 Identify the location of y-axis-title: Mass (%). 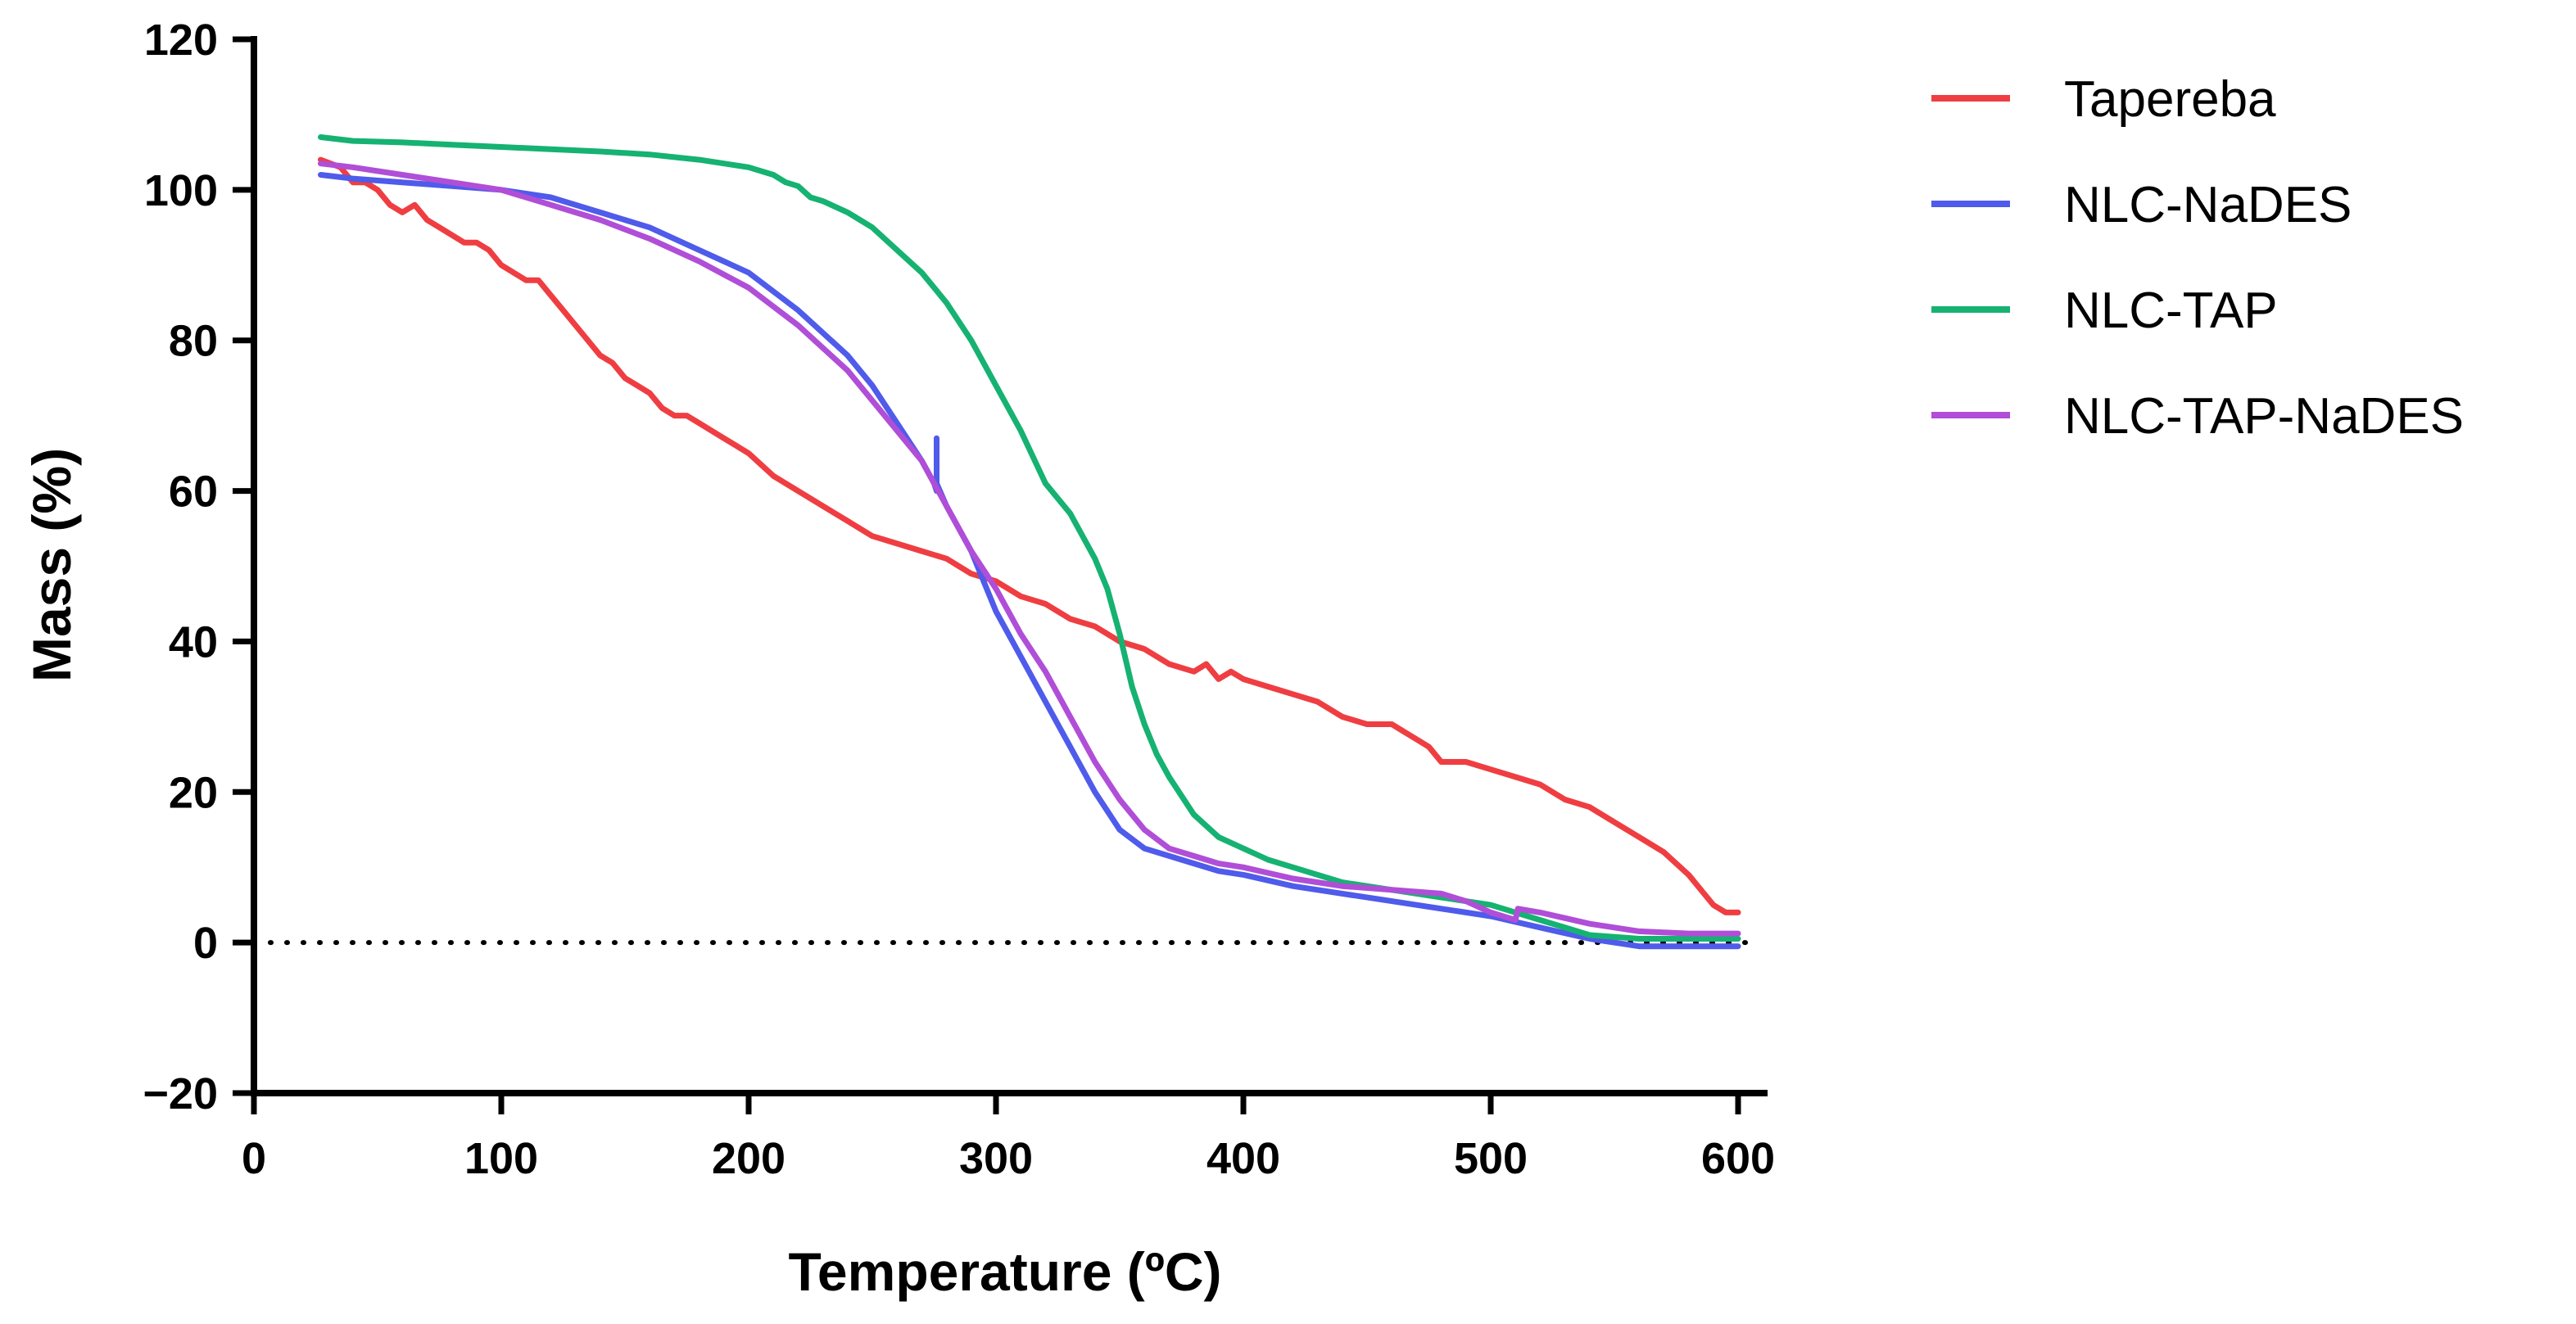
(51, 565).